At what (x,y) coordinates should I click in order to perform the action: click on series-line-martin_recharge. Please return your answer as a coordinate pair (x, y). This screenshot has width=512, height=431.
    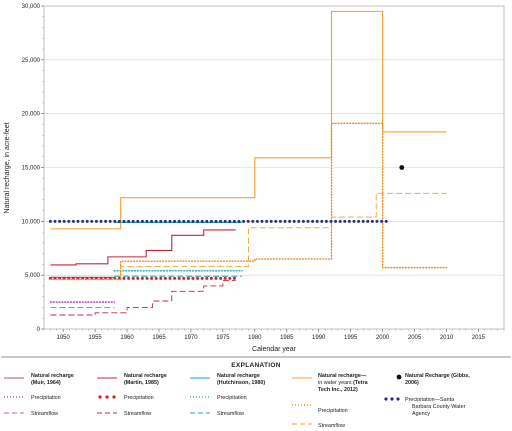
    Looking at the image, I should click on (143, 247).